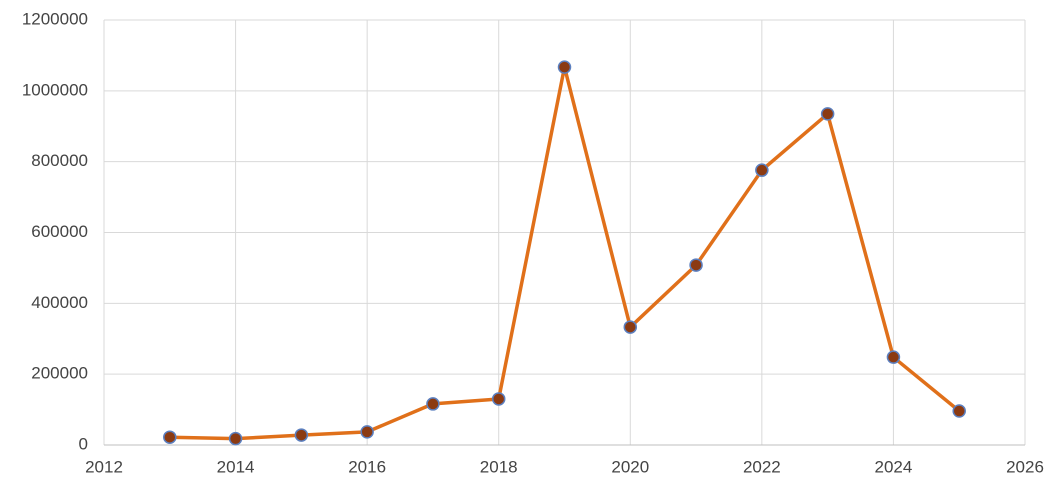 This screenshot has height=489, width=1058. Describe the element at coordinates (59, 160) in the screenshot. I see `y-tick-label: 800000` at that location.